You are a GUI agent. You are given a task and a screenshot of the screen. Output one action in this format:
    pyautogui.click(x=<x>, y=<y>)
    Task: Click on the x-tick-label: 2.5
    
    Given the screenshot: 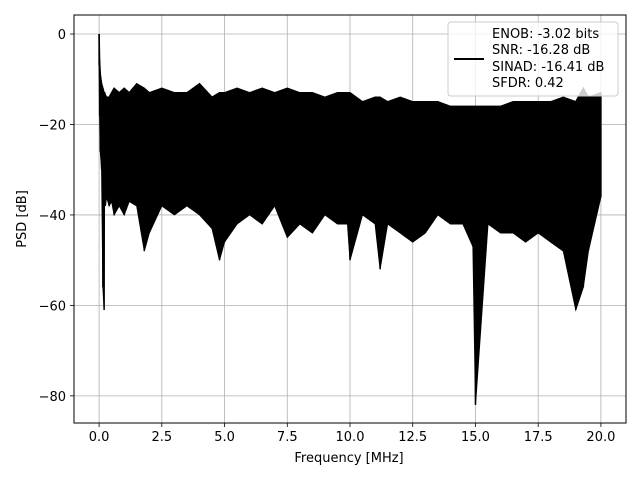 What is the action you would take?
    pyautogui.click(x=161, y=437)
    